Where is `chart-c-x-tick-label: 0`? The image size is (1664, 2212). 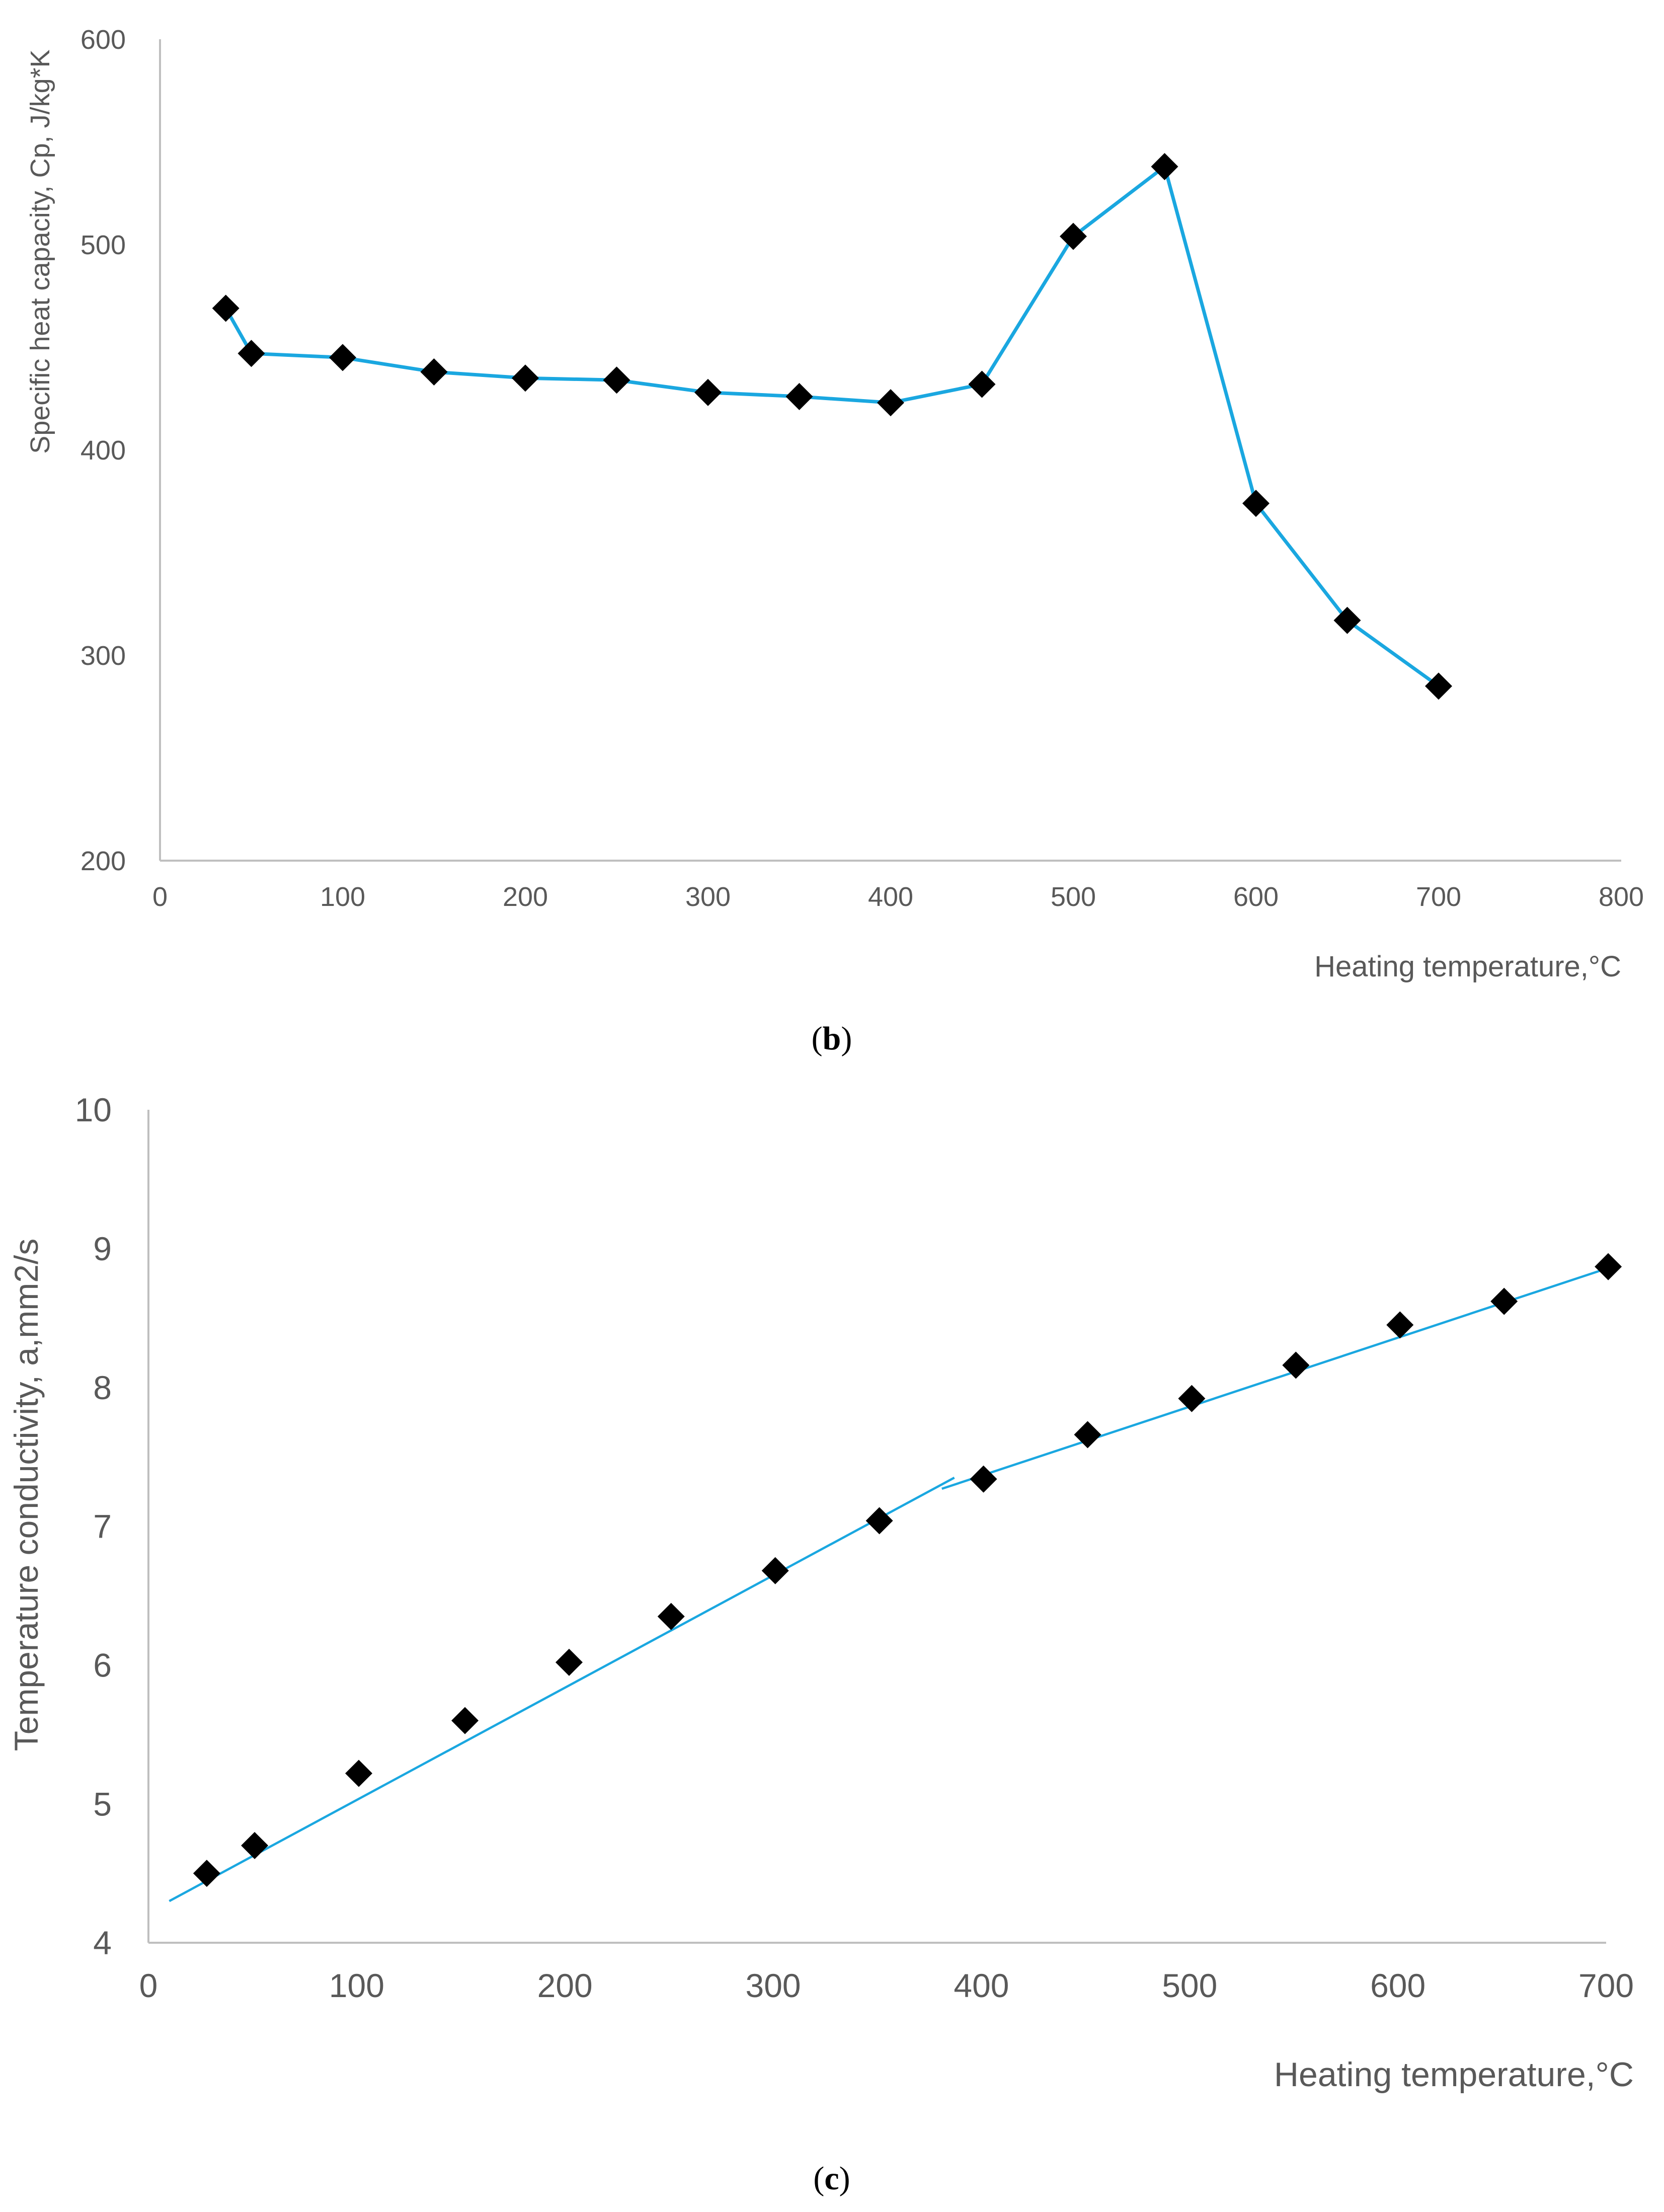
chart-c-x-tick-label: 0 is located at coordinates (148, 1985).